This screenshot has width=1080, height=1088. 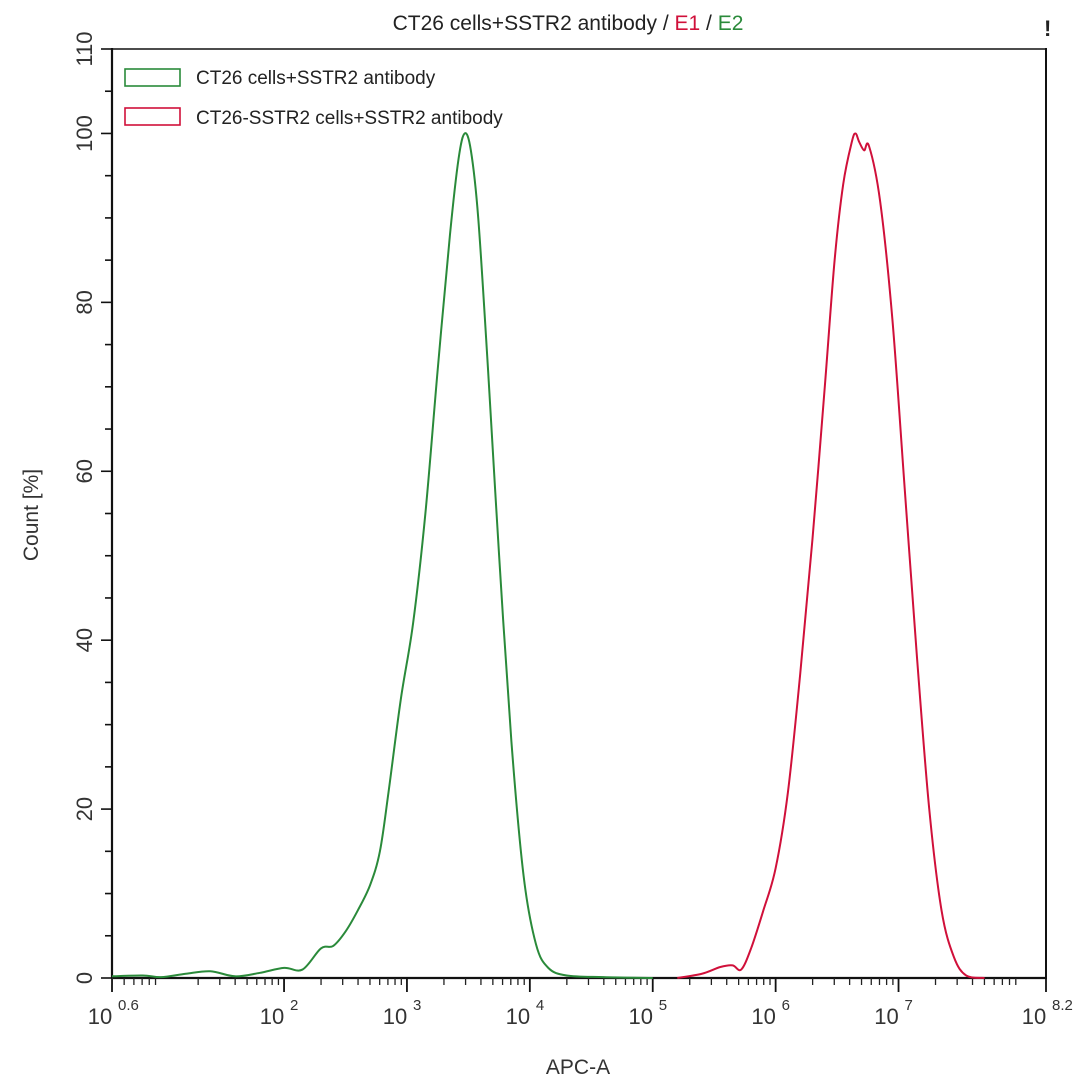 What do you see at coordinates (294, 1005) in the screenshot?
I see `x-tick-exponent: 2` at bounding box center [294, 1005].